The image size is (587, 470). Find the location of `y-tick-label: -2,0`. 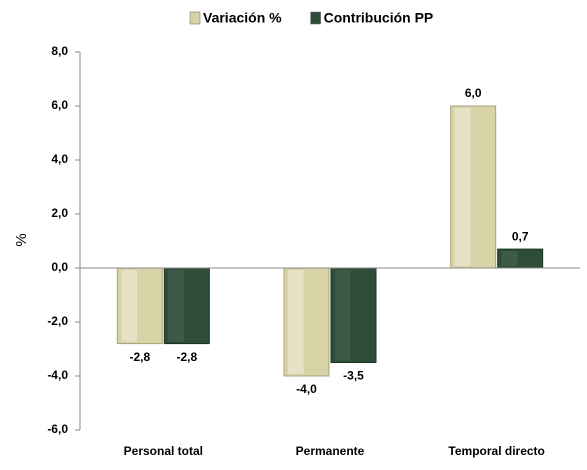

y-tick-label: -2,0 is located at coordinates (57, 321).